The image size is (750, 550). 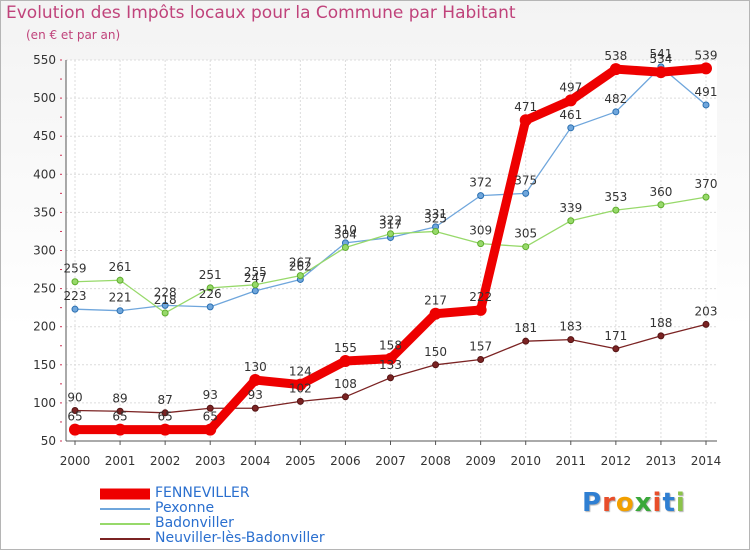 I want to click on x-tick-label: 2012, so click(x=616, y=461).